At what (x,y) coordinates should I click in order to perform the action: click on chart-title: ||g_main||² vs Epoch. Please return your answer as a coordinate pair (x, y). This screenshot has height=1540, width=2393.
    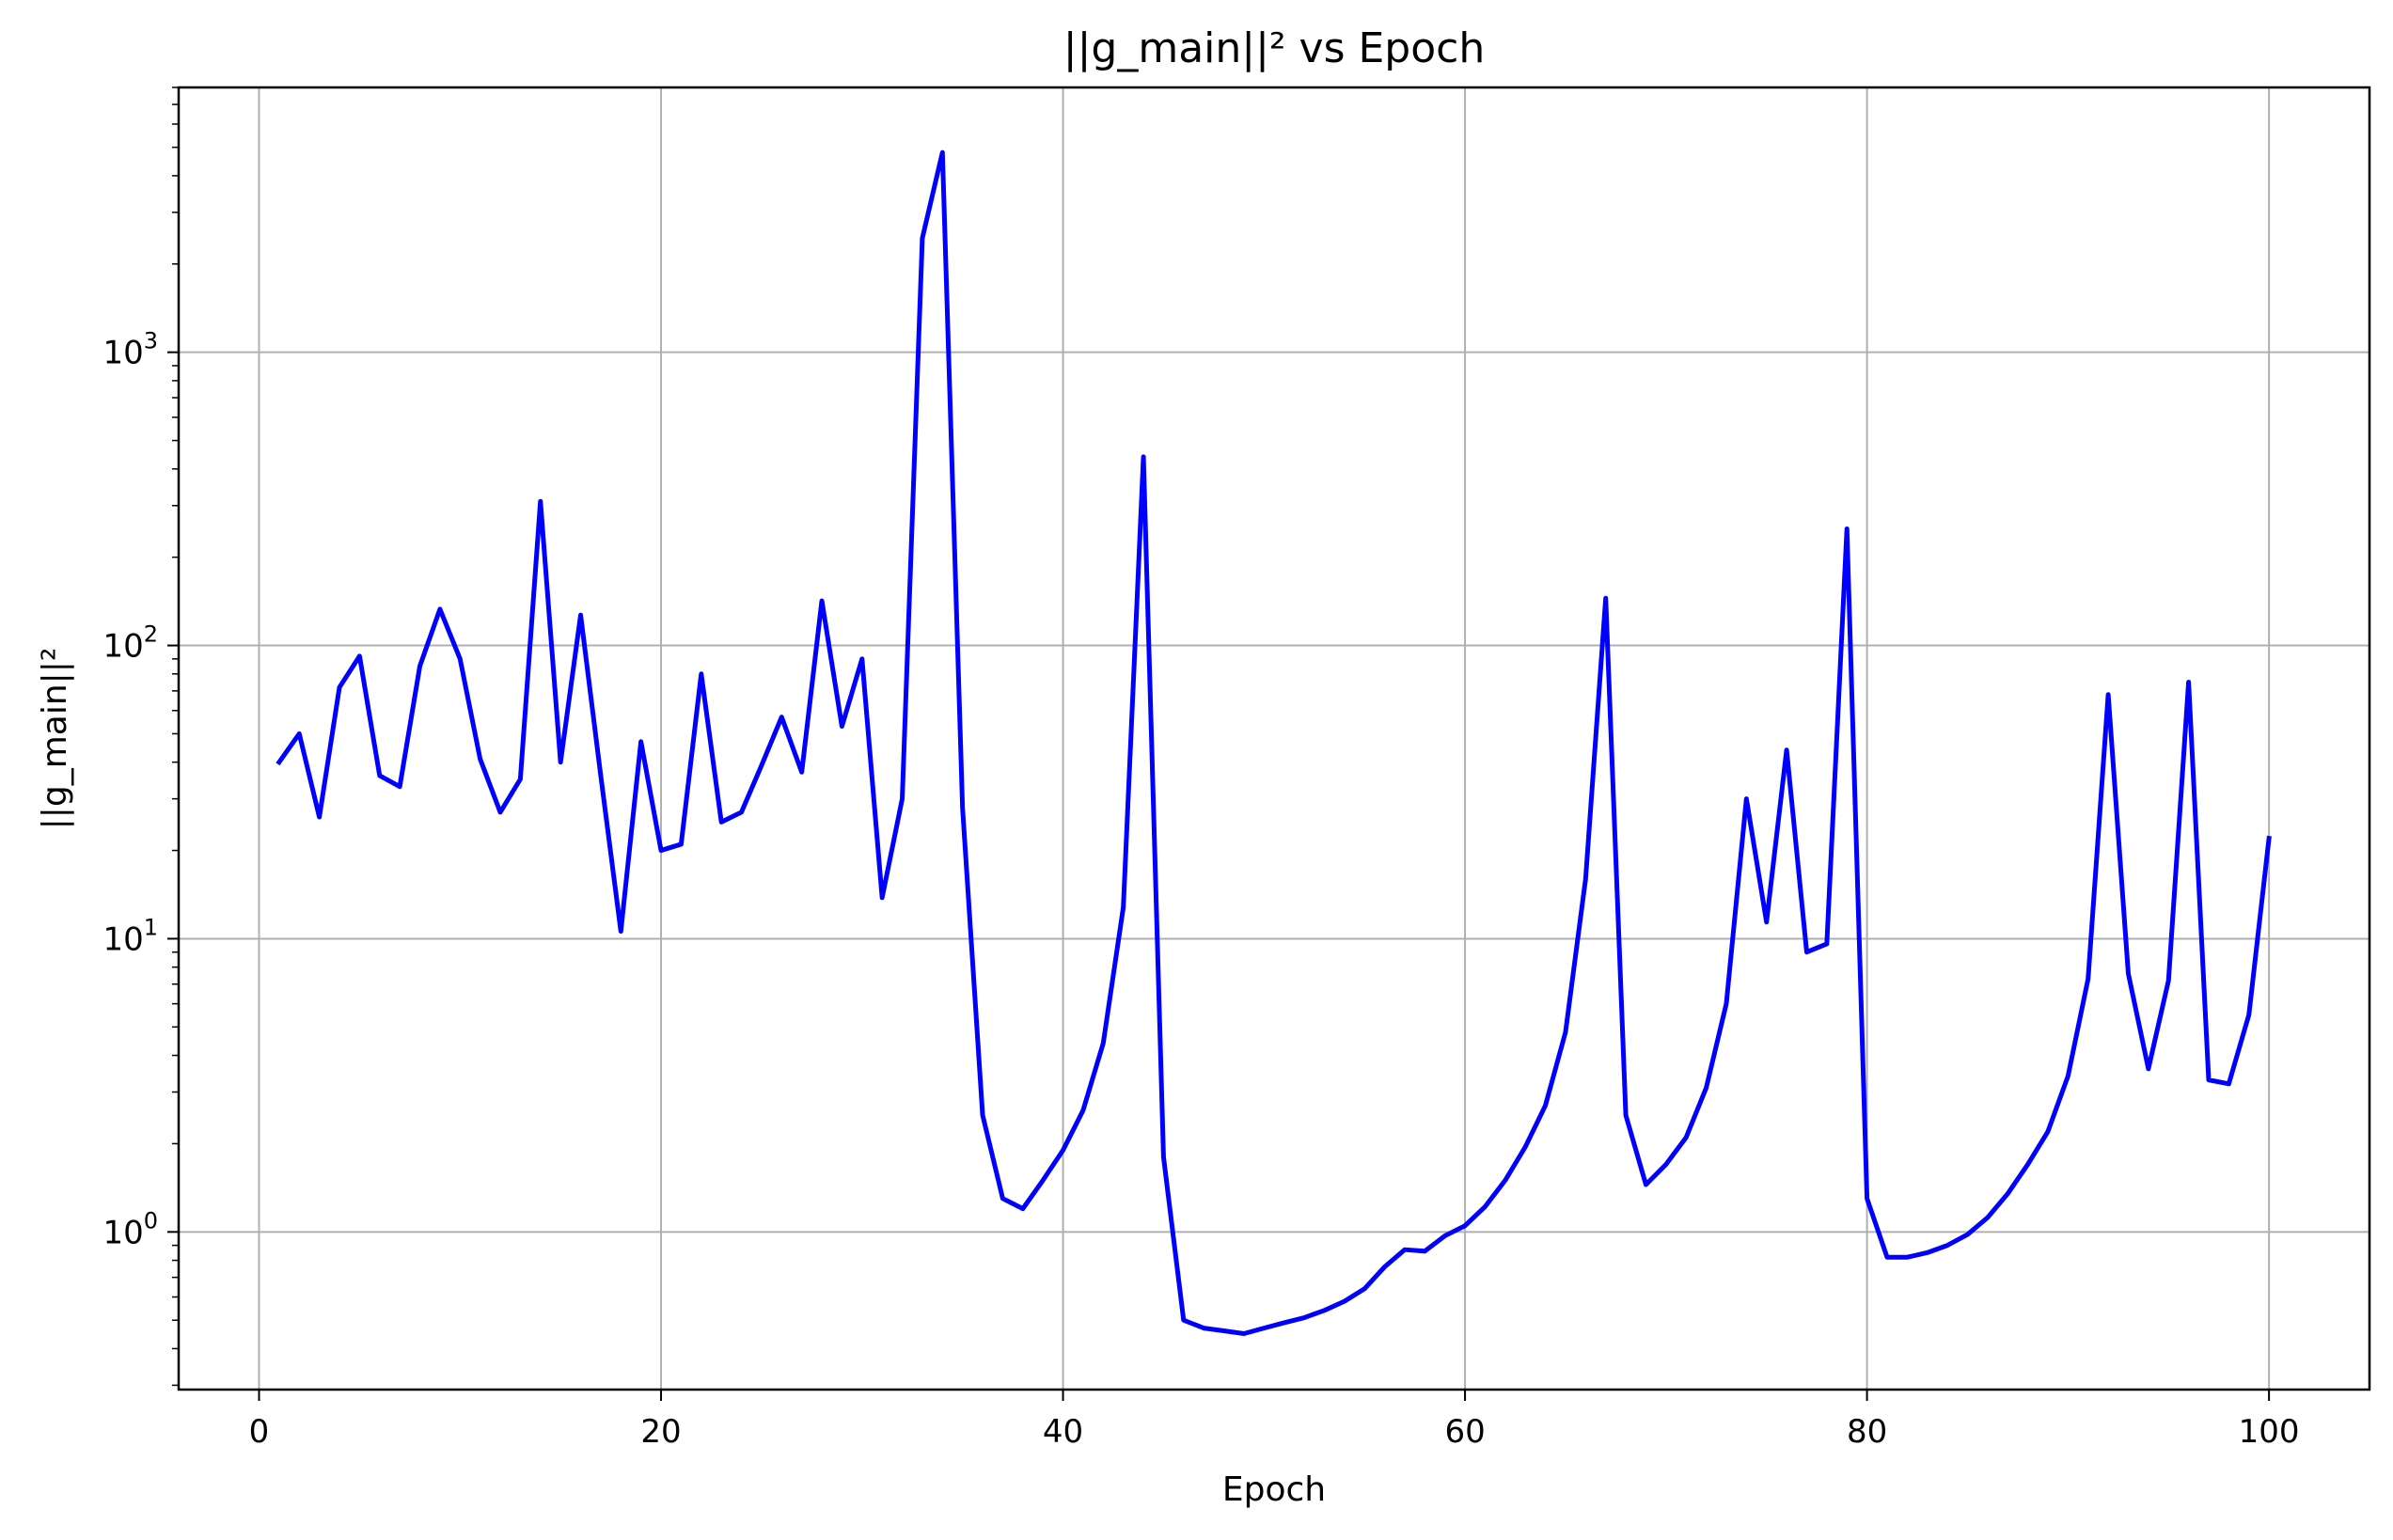
    Looking at the image, I should click on (1274, 48).